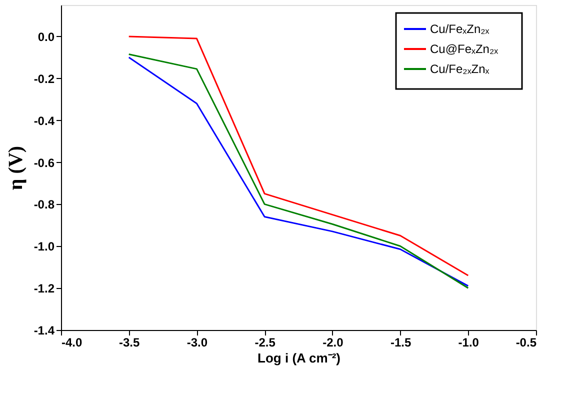 The height and width of the screenshot is (417, 571). I want to click on y-tick-label: -1.2, so click(44, 289).